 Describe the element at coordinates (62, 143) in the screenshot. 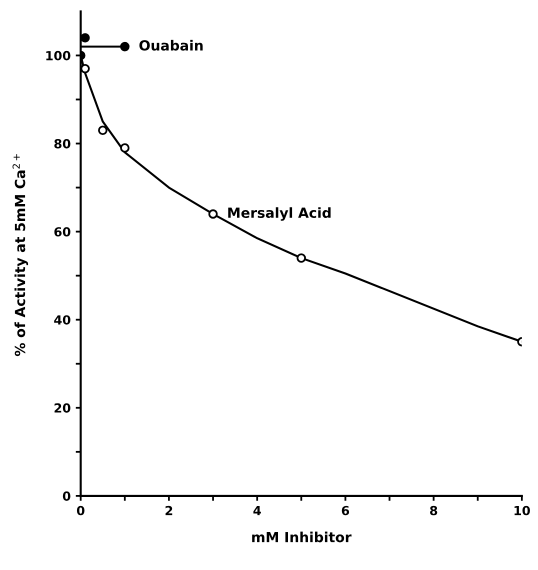

I see `y-tick-label: 80` at that location.